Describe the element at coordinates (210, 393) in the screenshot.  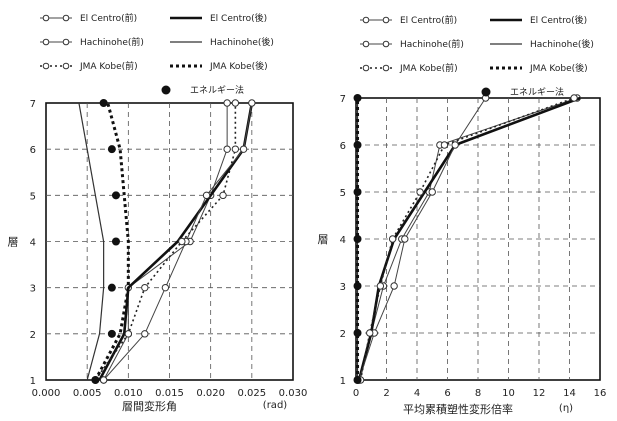
I see `x-tick-label: 0.020` at that location.